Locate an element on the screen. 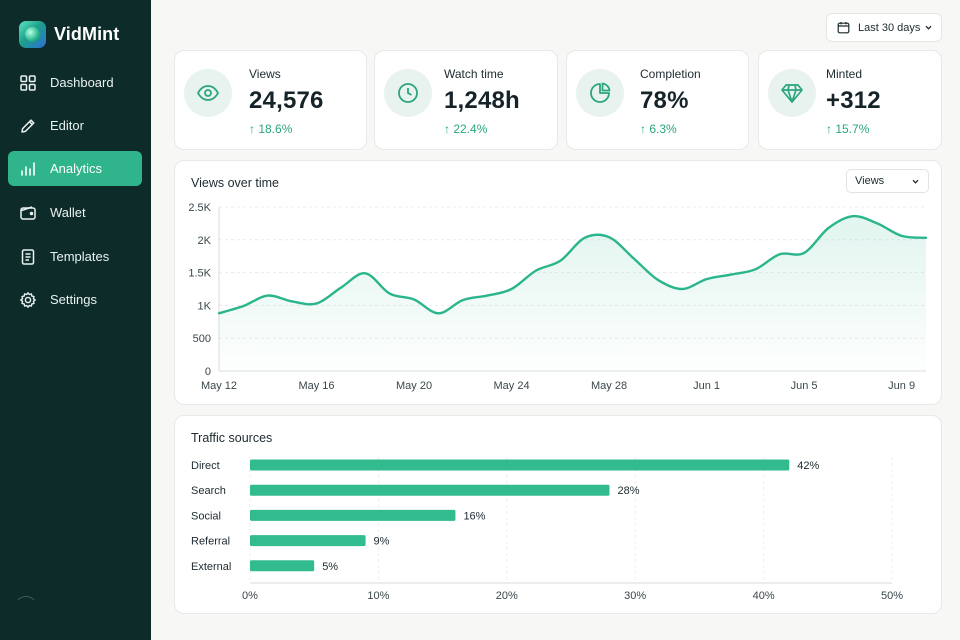 This screenshot has width=960, height=640. sidebar-item-dashboard: Dashboard is located at coordinates (75, 82).